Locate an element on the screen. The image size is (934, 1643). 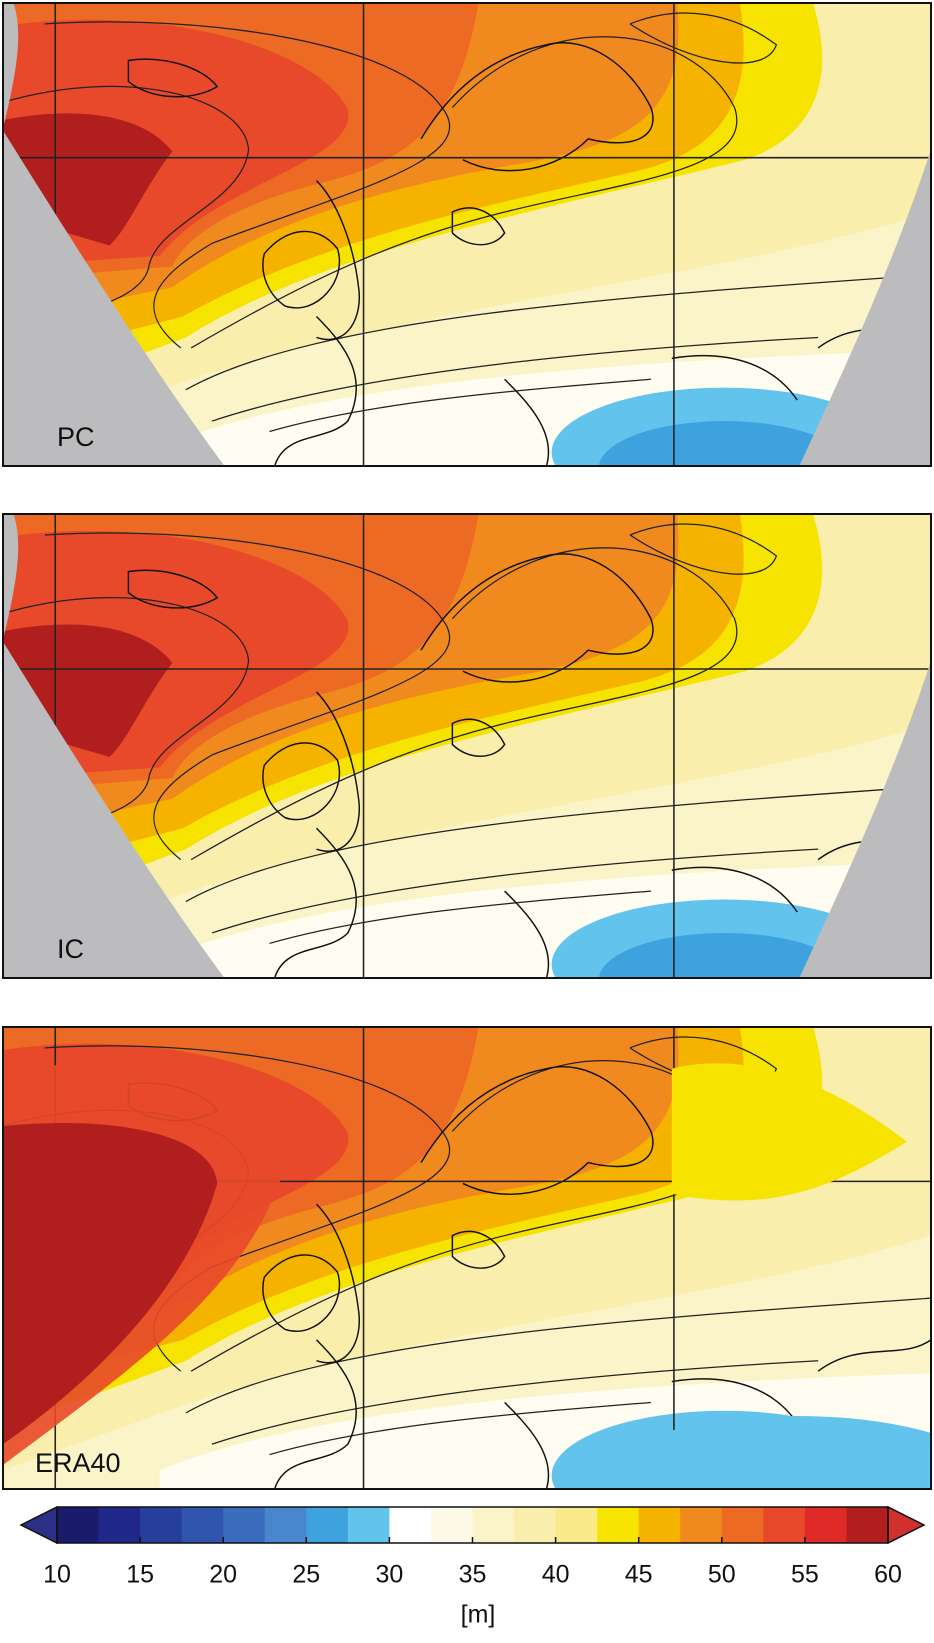
tick-label: 45 is located at coordinates (639, 1575).